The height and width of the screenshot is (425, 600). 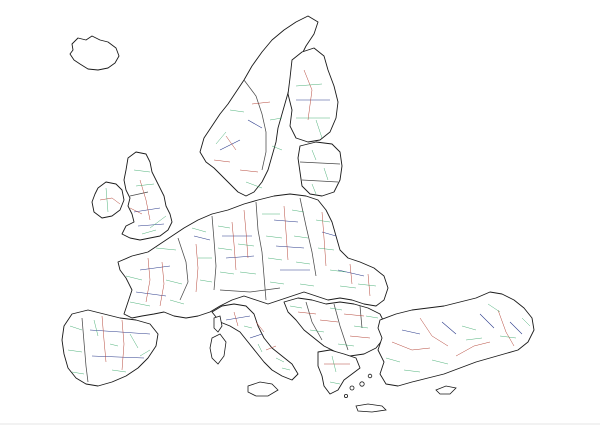 I want to click on continental-europe, so click(x=253, y=256).